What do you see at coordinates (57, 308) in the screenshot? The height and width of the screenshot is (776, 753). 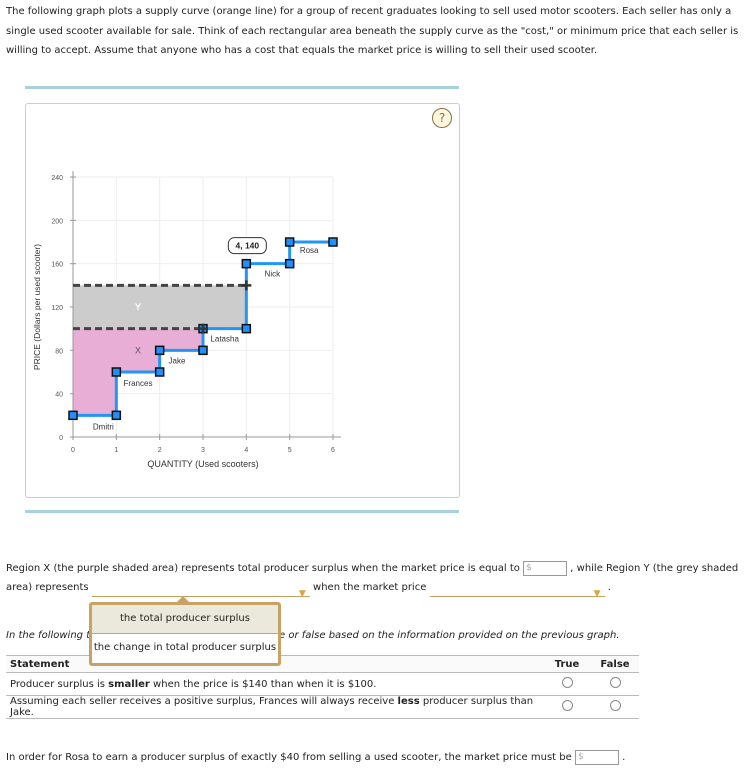 I see `y-tick-label: 120` at bounding box center [57, 308].